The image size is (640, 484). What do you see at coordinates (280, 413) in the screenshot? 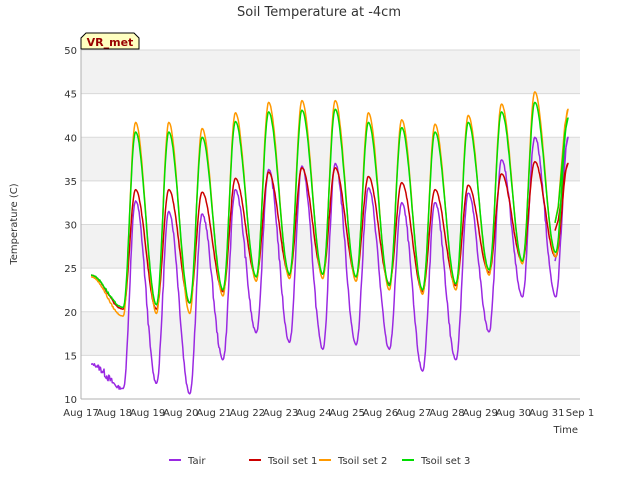
I see `x-tick-label: Aug 23` at bounding box center [280, 413].